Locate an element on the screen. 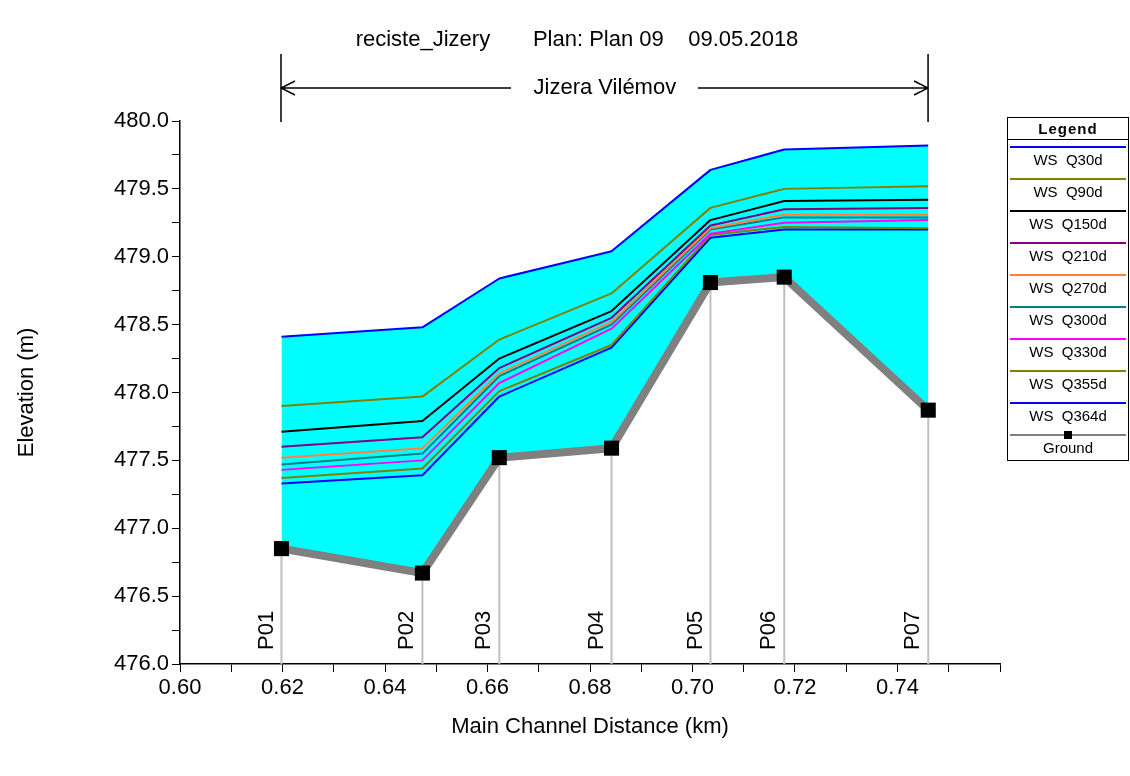 This screenshot has height=776, width=1130. y-tick-label: 477.0 is located at coordinates (141, 527).